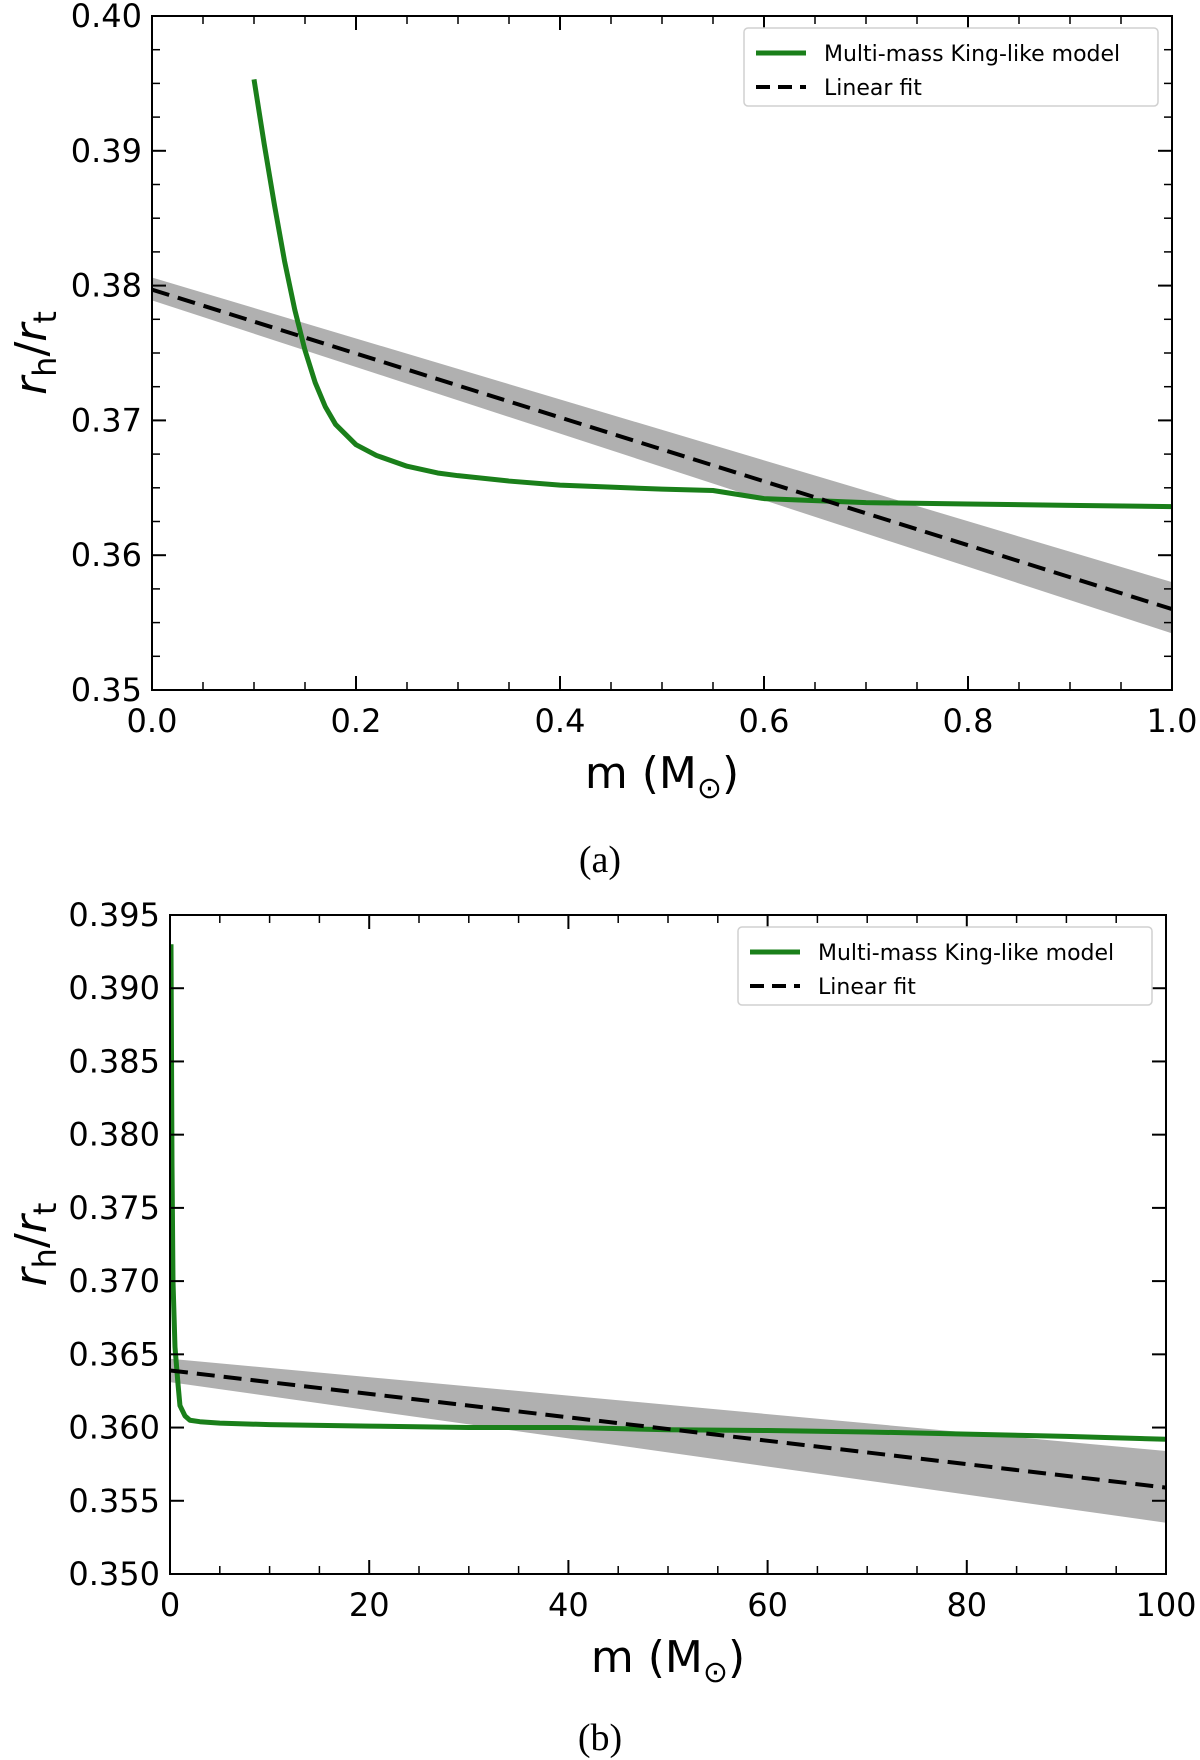 The height and width of the screenshot is (1760, 1200). I want to click on panel-b-ytick-label: 0.375, so click(114, 1208).